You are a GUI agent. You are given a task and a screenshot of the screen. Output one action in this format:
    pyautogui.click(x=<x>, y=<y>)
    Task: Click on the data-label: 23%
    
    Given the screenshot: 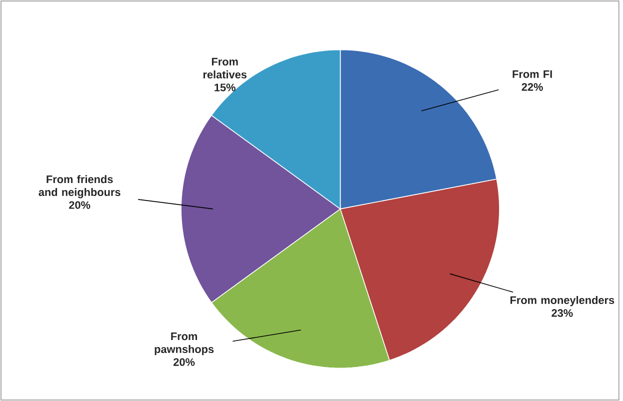 What is the action you would take?
    pyautogui.click(x=562, y=313)
    